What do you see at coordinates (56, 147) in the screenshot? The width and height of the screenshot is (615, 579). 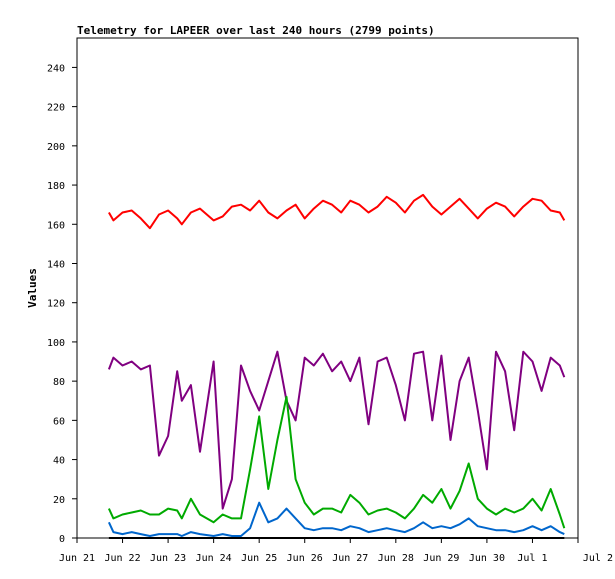 I see `y-tick-label: 200` at bounding box center [56, 147].